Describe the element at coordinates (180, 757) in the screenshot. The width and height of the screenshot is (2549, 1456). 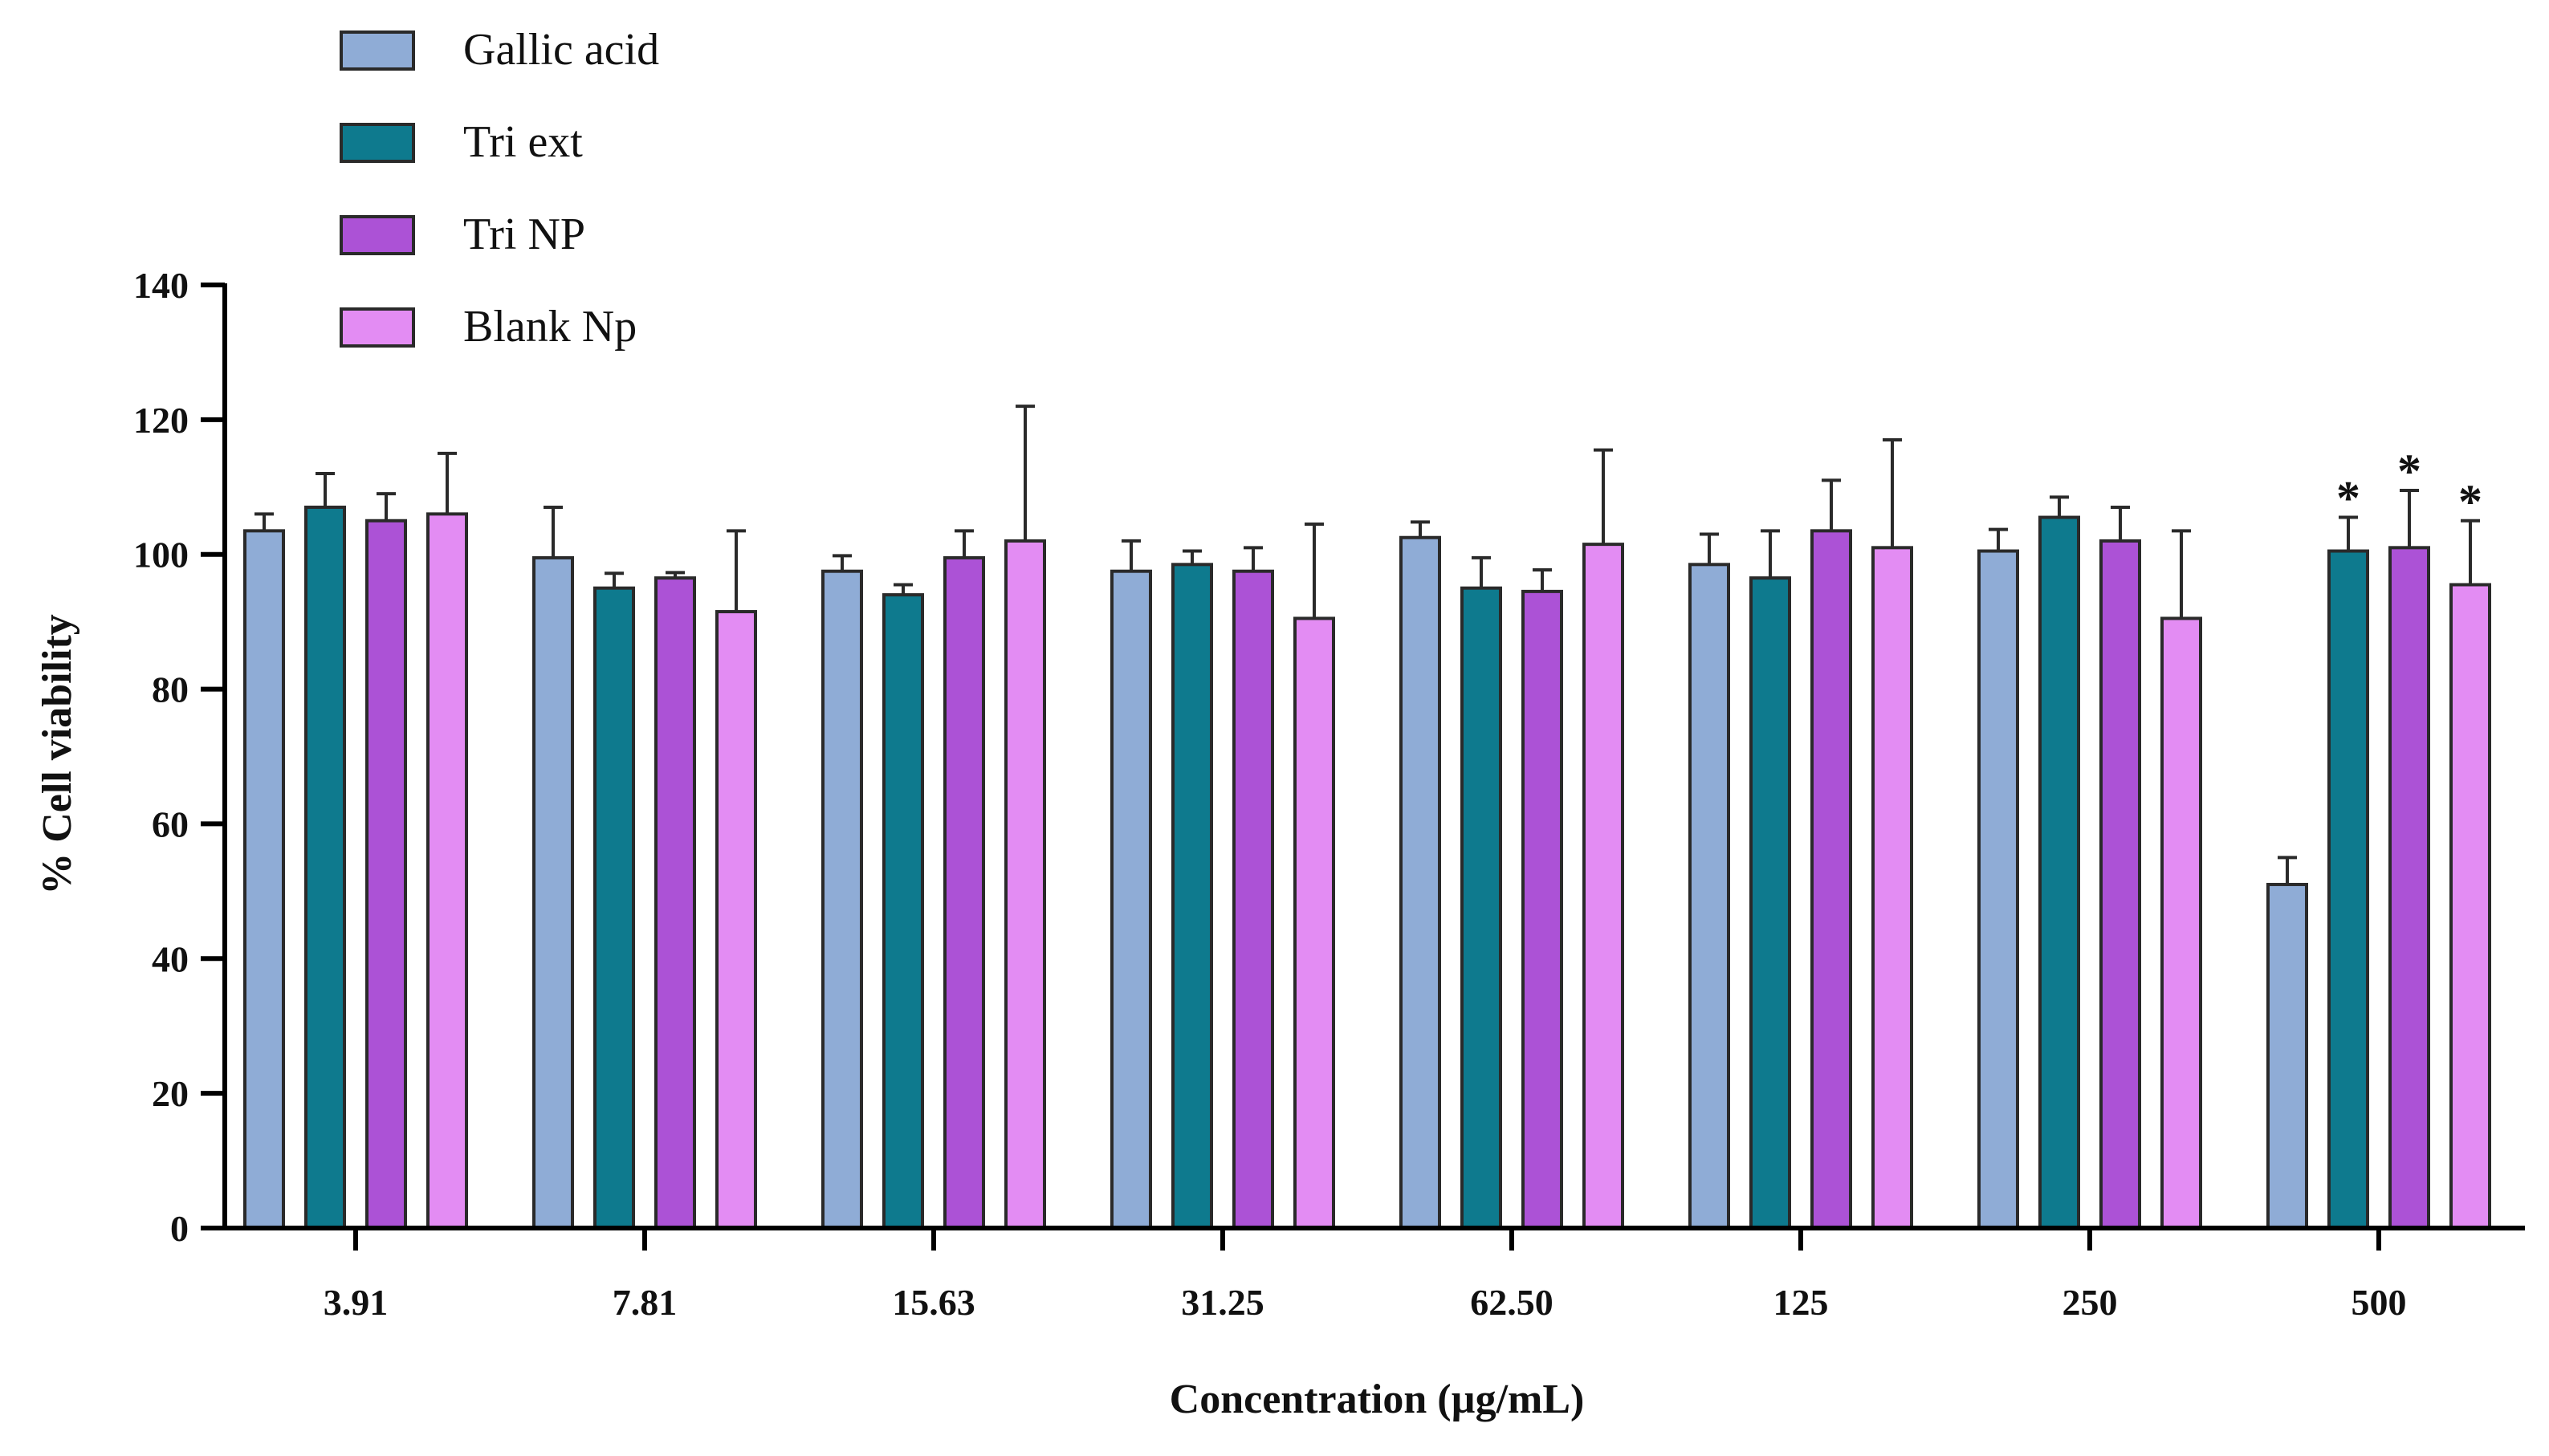
I see `y-axis: 0 20 40 60 80 100 120 140` at that location.